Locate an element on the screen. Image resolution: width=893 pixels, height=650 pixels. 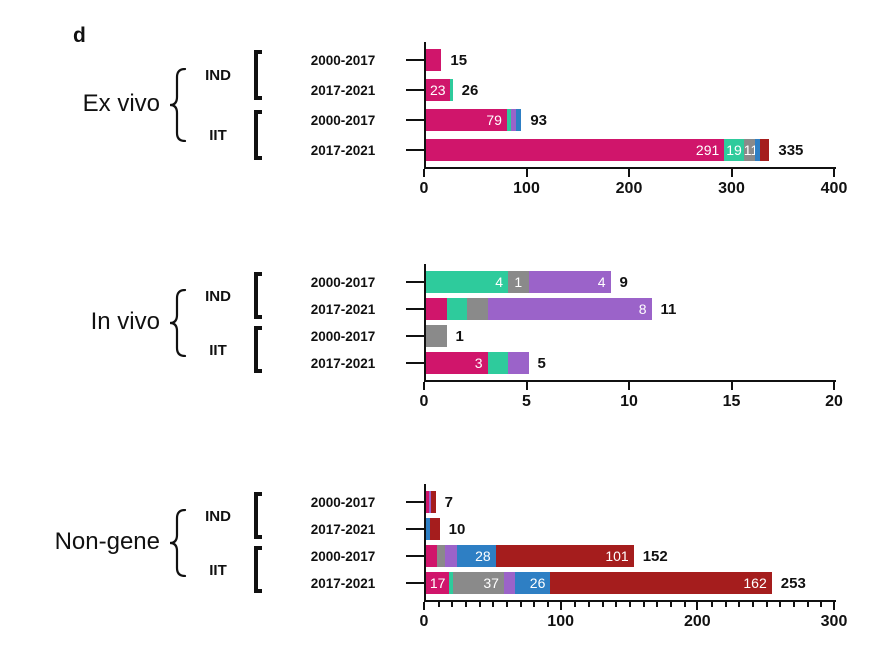
bar-segment-blue: 28 is located at coordinates (476, 556).